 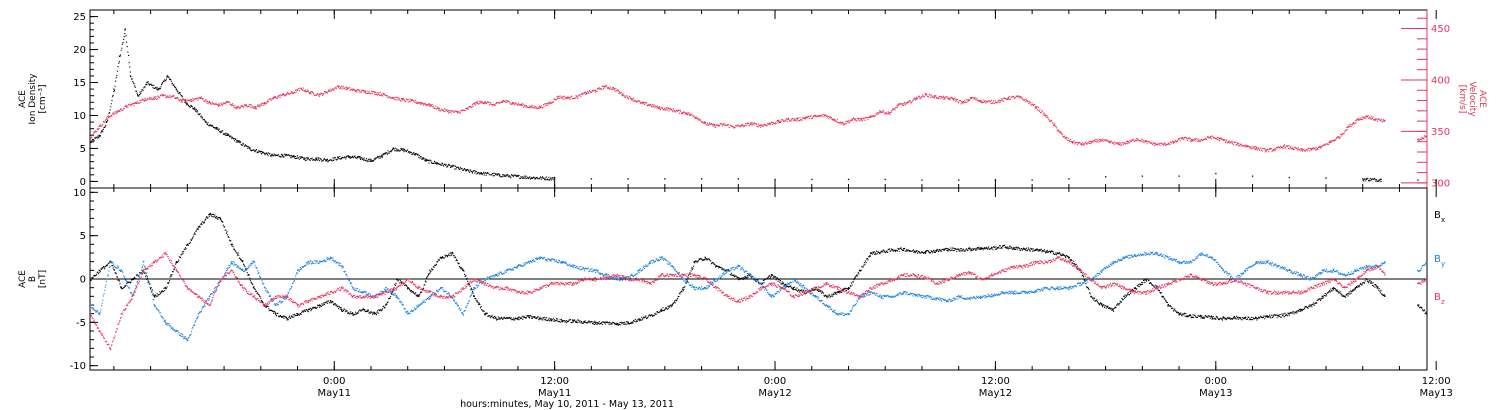 I want to click on legend-label: B, so click(x=1437, y=215).